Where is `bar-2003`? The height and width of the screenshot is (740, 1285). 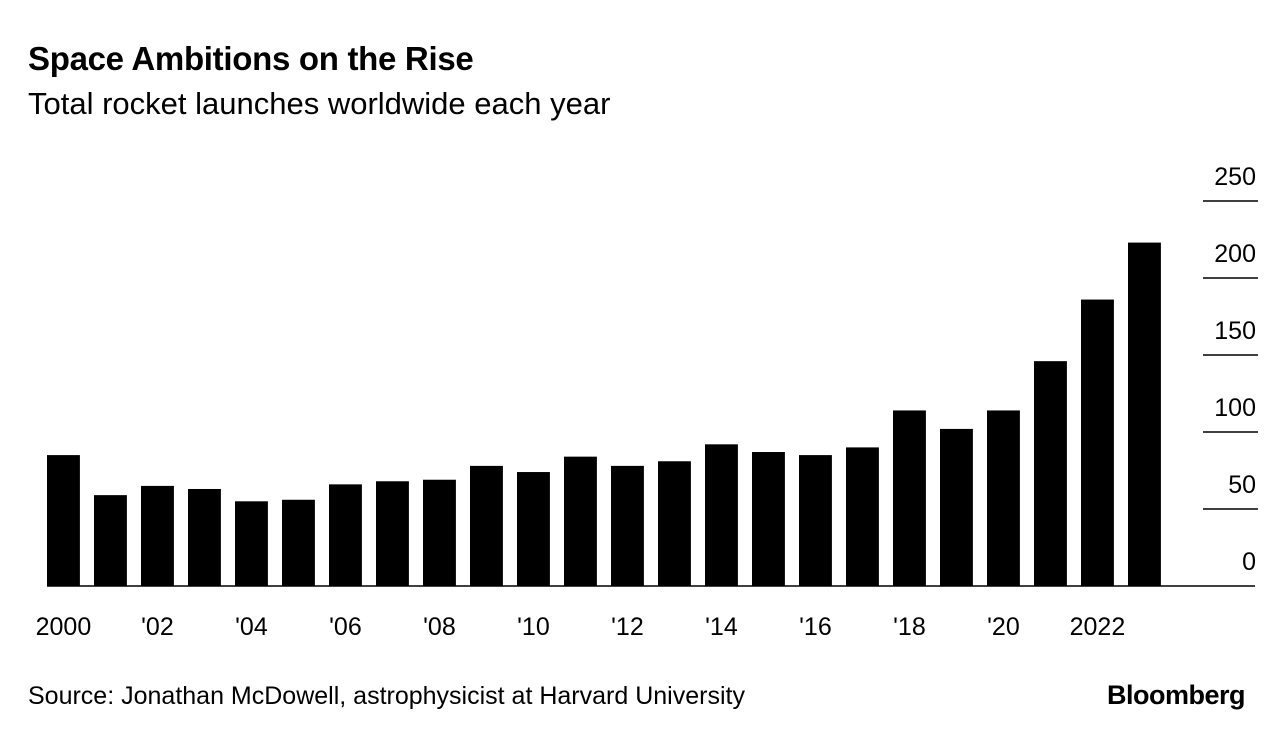 bar-2003 is located at coordinates (204, 537).